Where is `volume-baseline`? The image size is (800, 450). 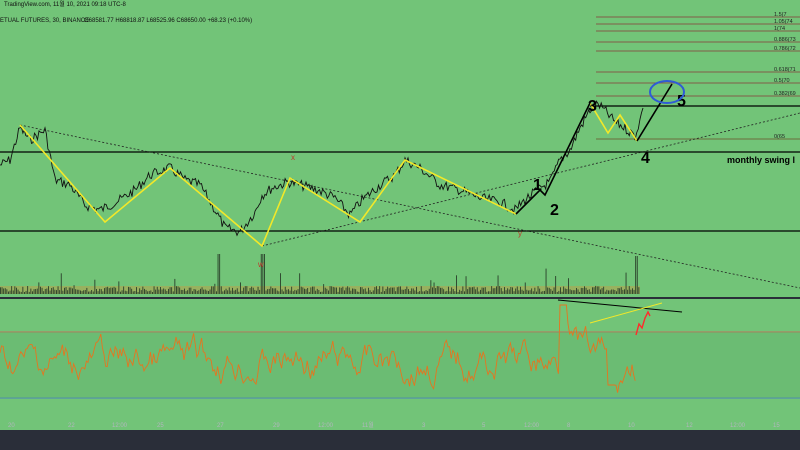 volume-baseline is located at coordinates (320, 290).